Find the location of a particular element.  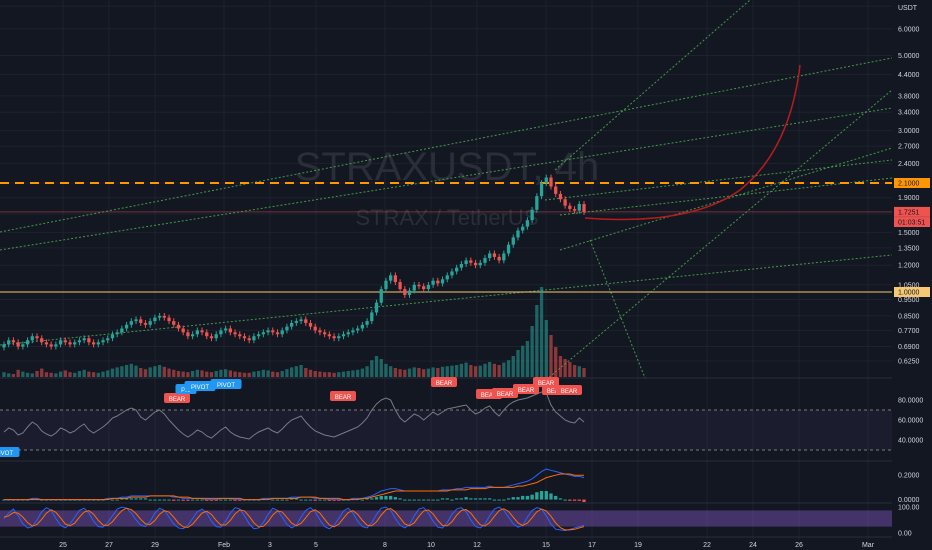

stoch-plot is located at coordinates (294, 519).